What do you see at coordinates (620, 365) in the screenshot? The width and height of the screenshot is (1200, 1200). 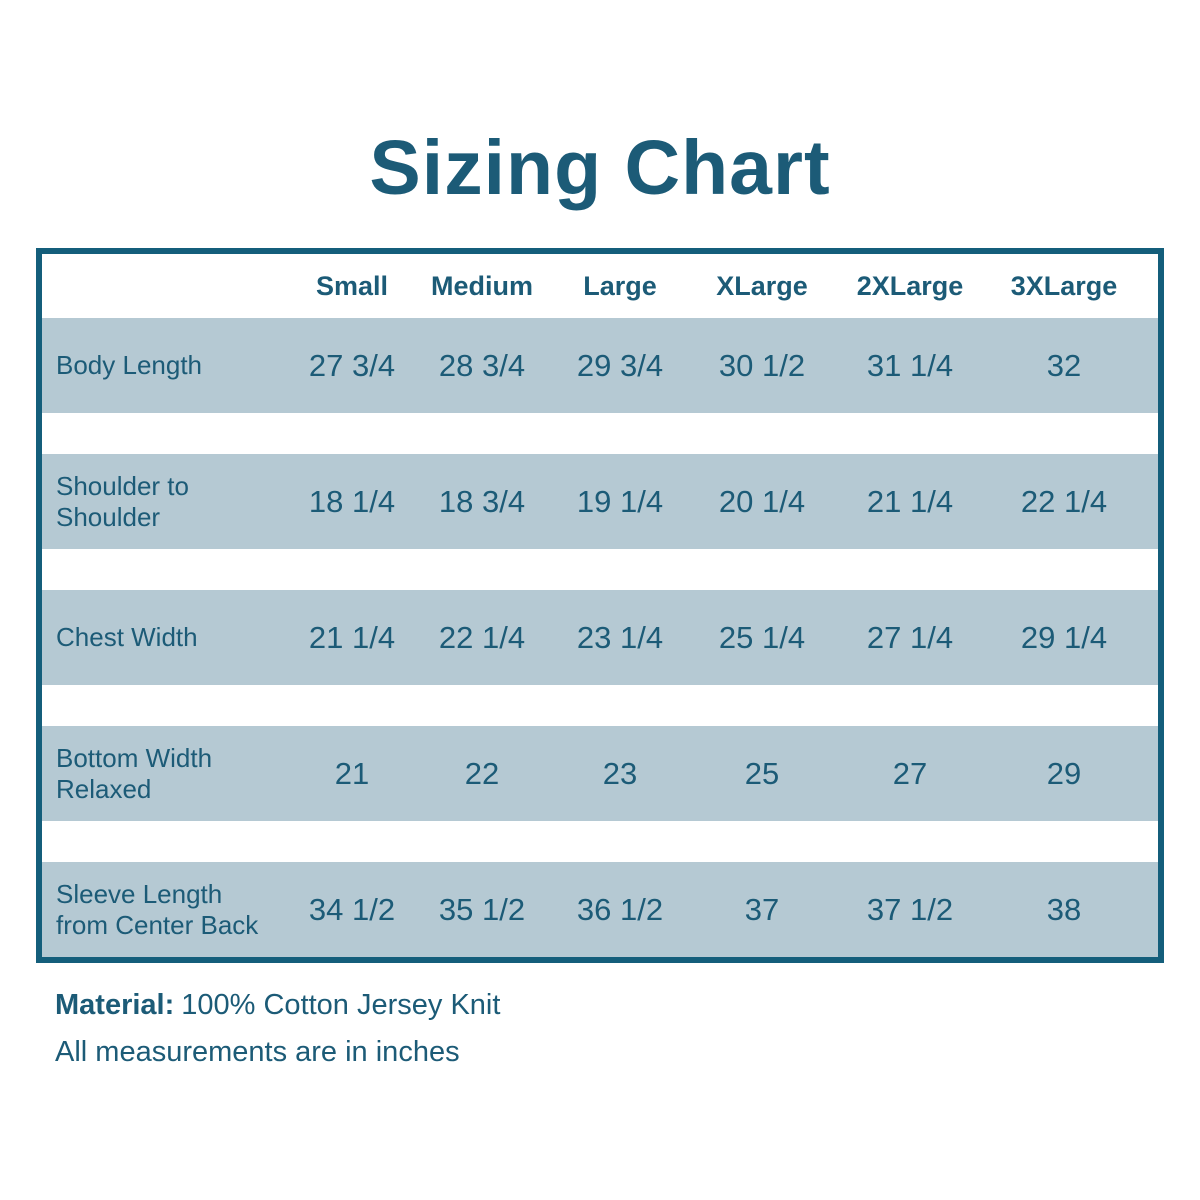 I see `size-value: 29 3/4` at bounding box center [620, 365].